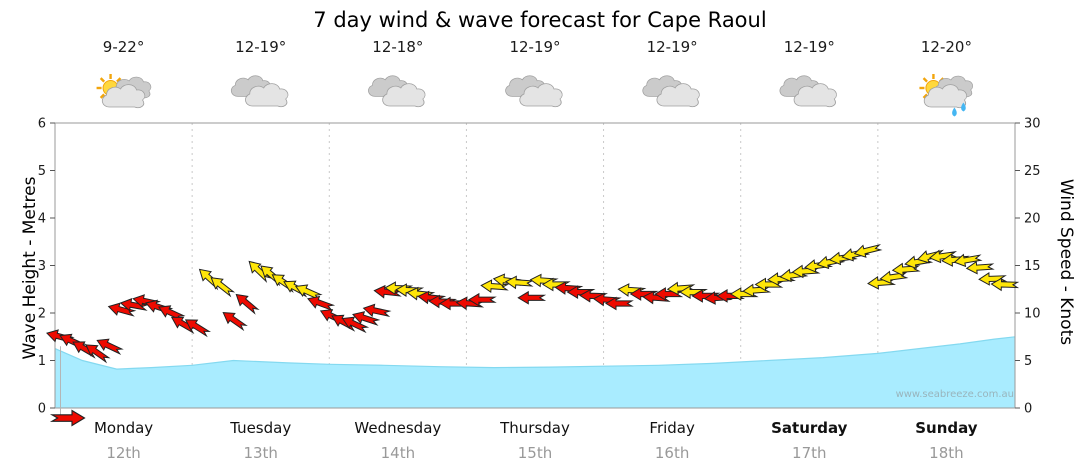 The image size is (1080, 475). I want to click on day-name-label: Saturday, so click(809, 428).